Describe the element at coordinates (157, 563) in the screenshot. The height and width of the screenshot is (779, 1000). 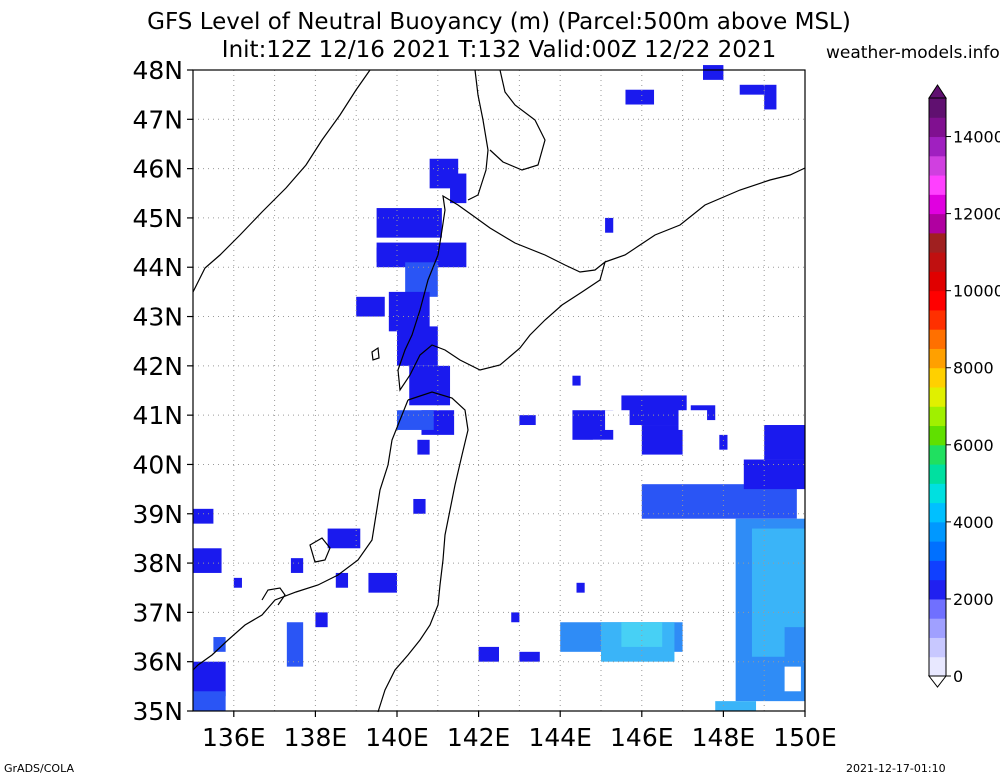
I see `lat-tick-label: 38N` at that location.